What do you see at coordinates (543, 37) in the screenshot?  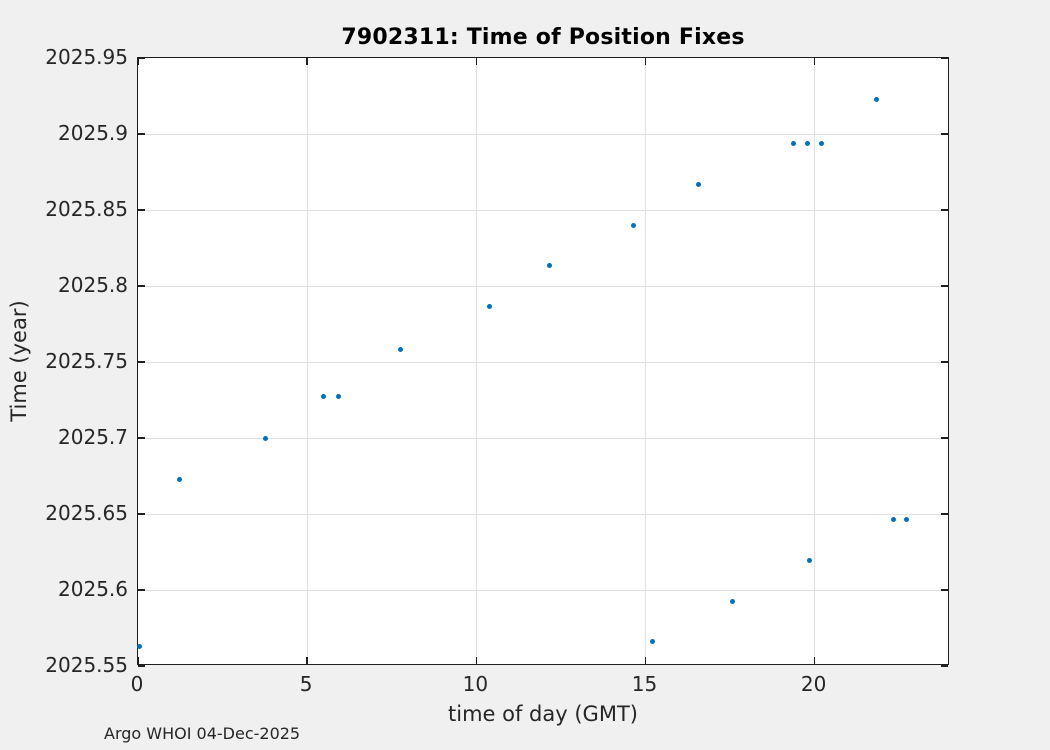 I see `chart-title: 7902311: Time of Position Fixes` at bounding box center [543, 37].